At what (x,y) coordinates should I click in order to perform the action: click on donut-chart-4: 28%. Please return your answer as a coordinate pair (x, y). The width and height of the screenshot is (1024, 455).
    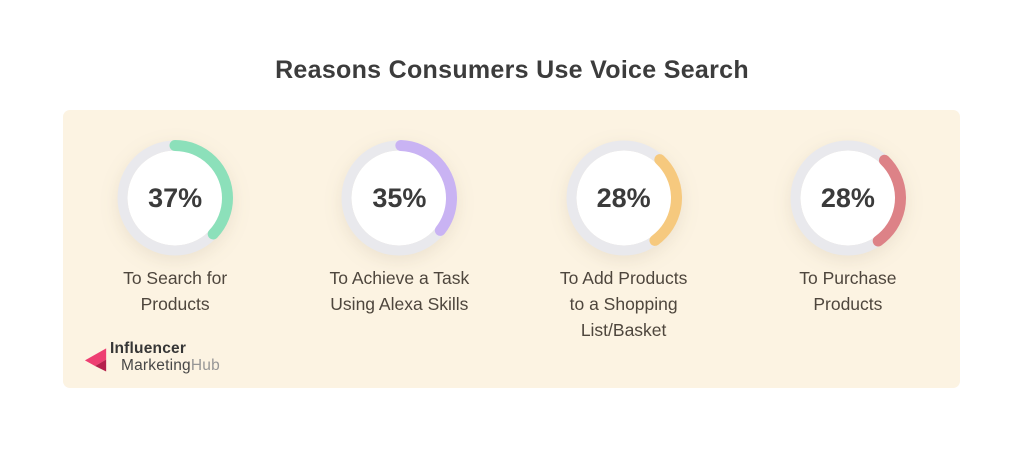
    Looking at the image, I should click on (847, 198).